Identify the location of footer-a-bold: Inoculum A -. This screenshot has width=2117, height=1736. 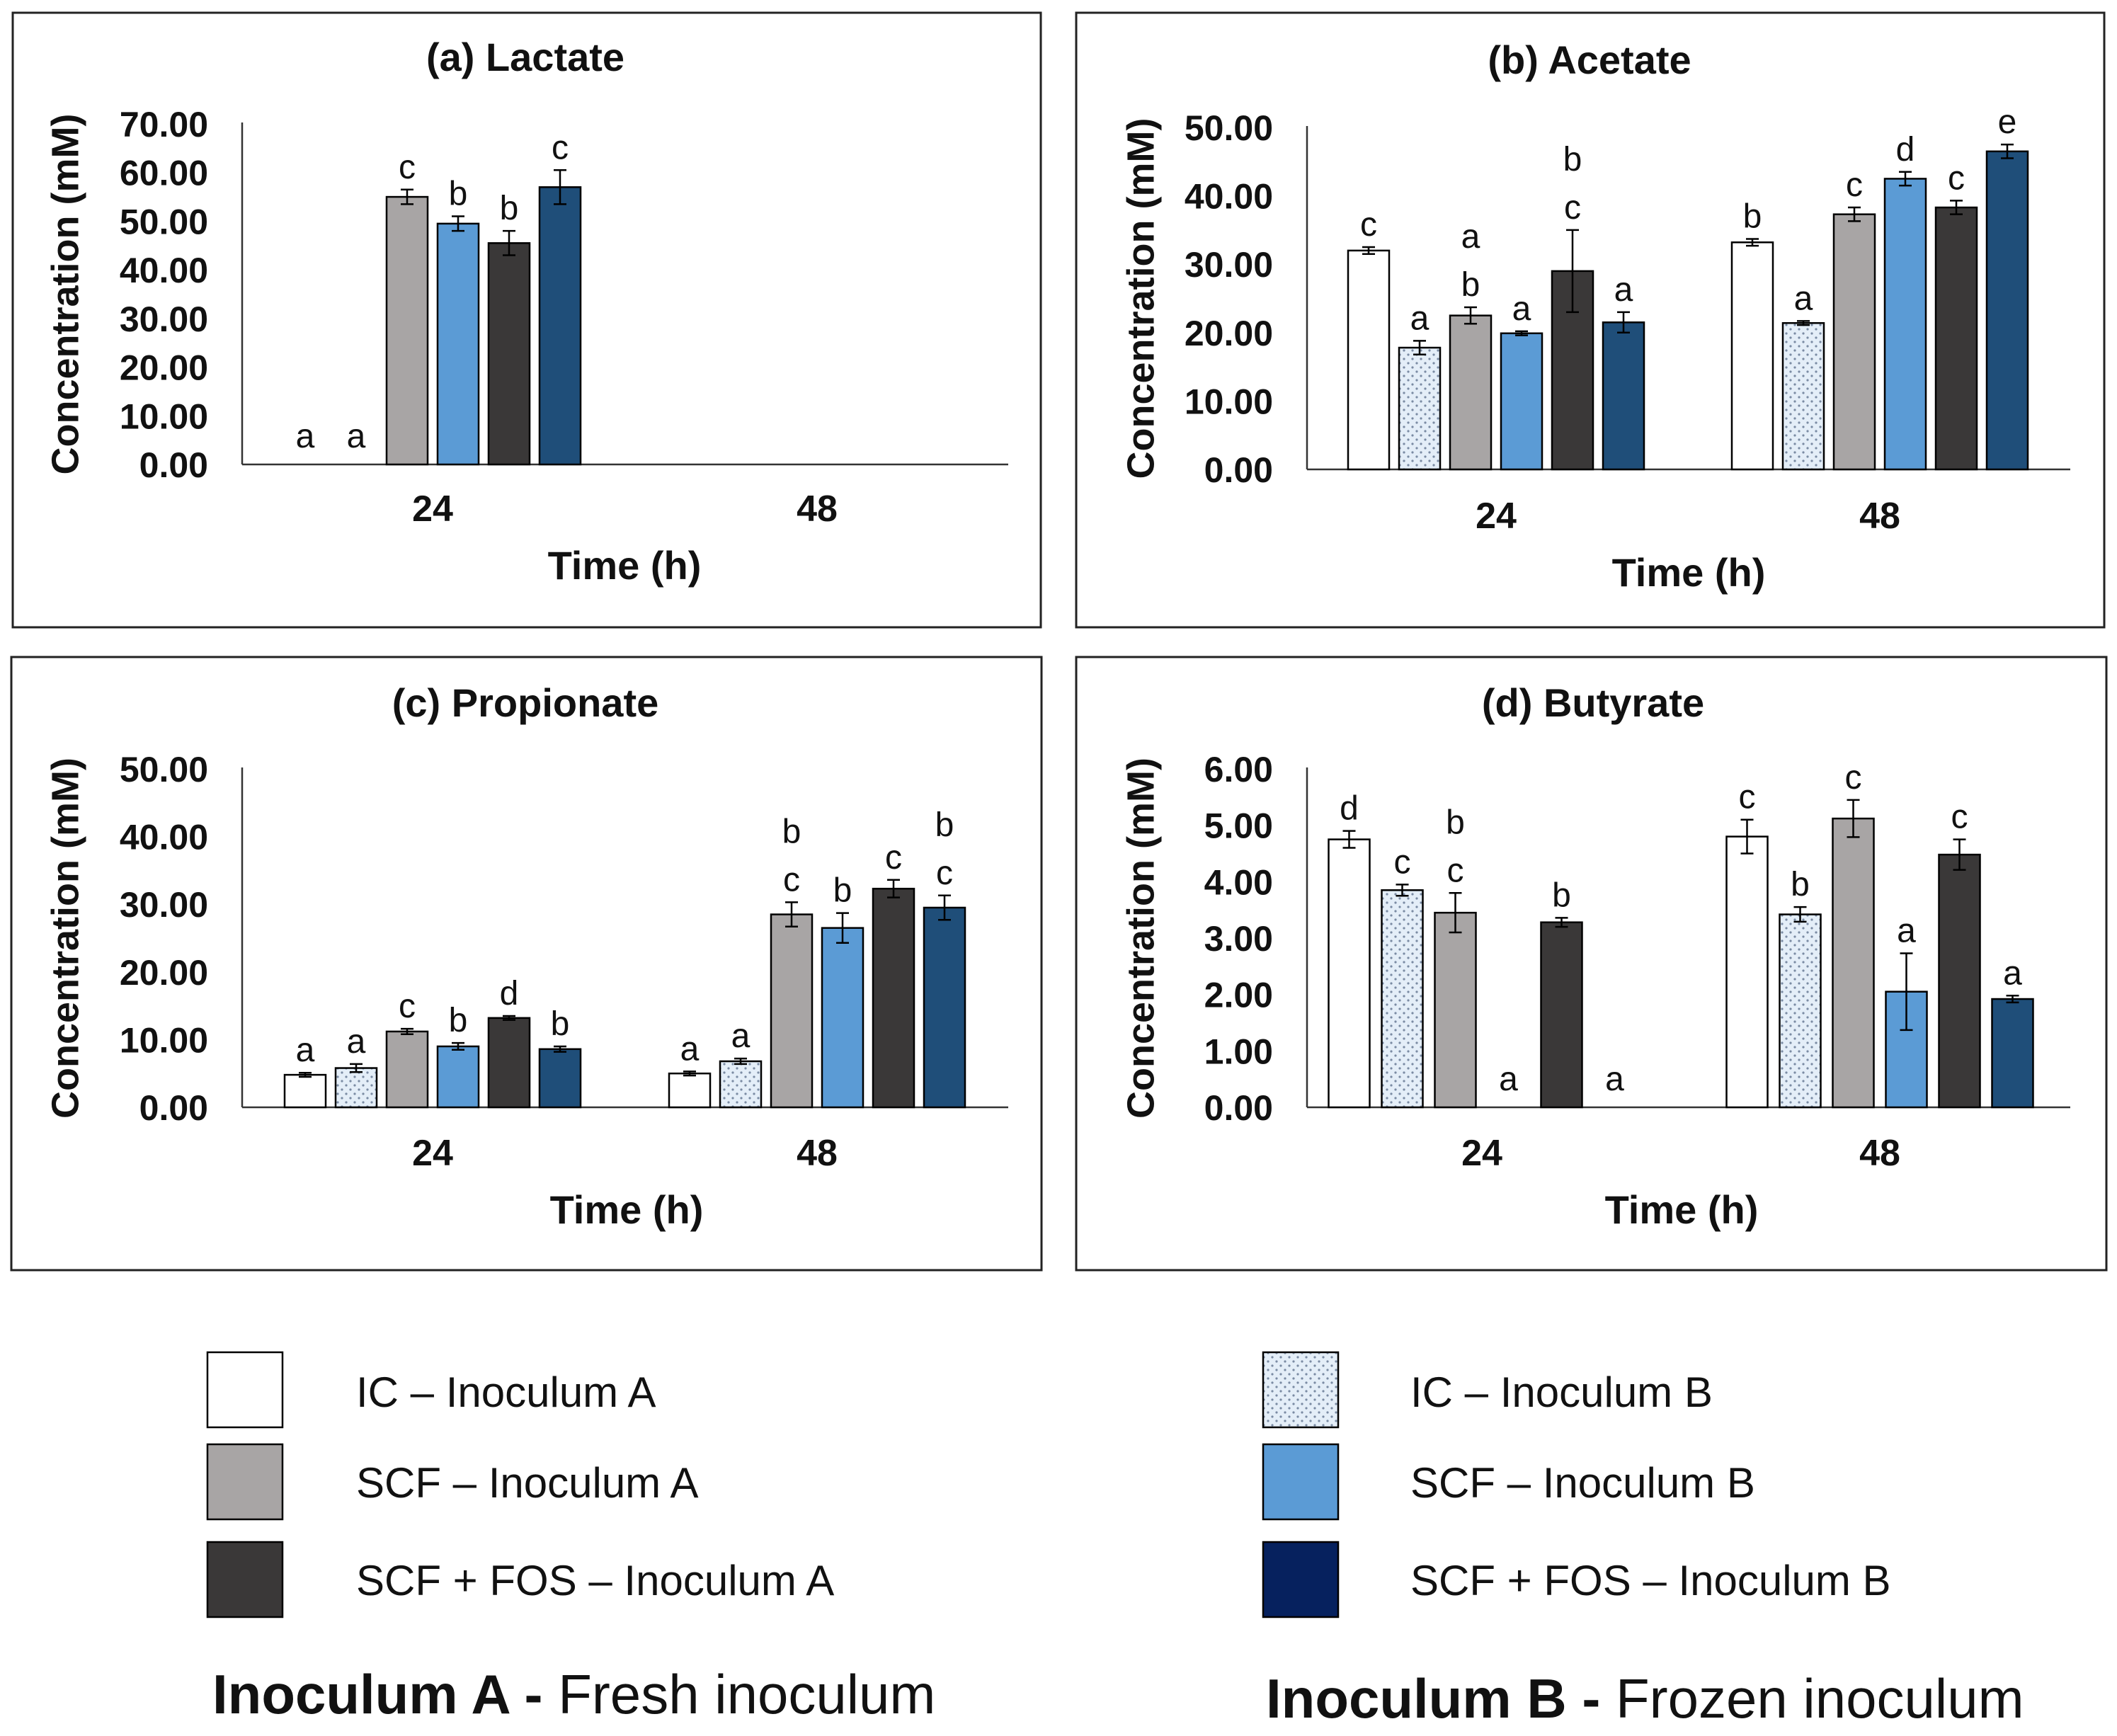
(385, 1694).